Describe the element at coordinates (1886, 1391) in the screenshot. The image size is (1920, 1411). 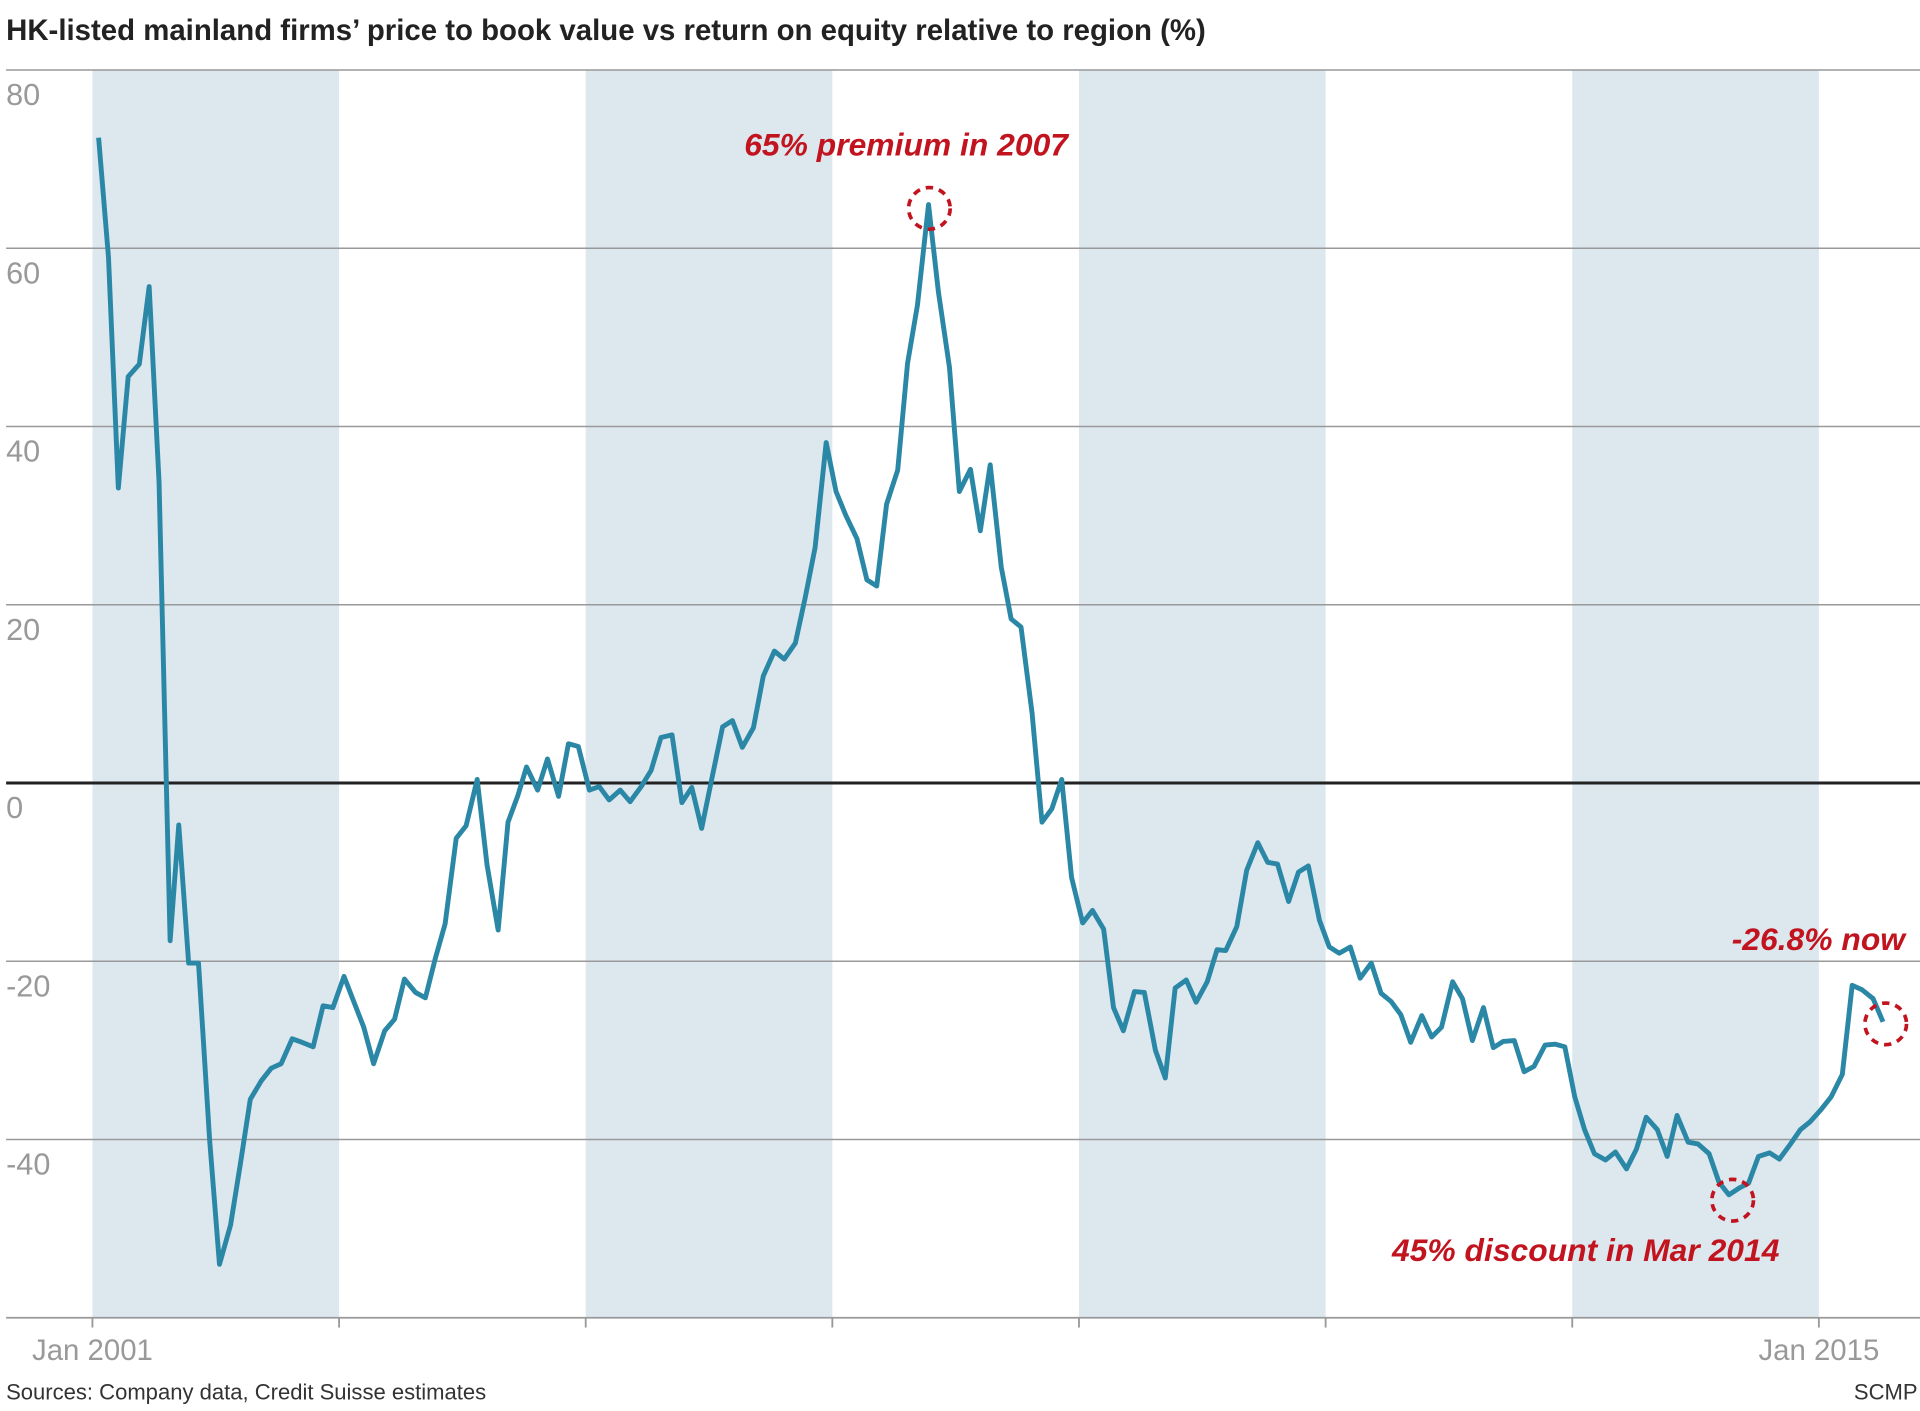
I see `credit: SCMP` at that location.